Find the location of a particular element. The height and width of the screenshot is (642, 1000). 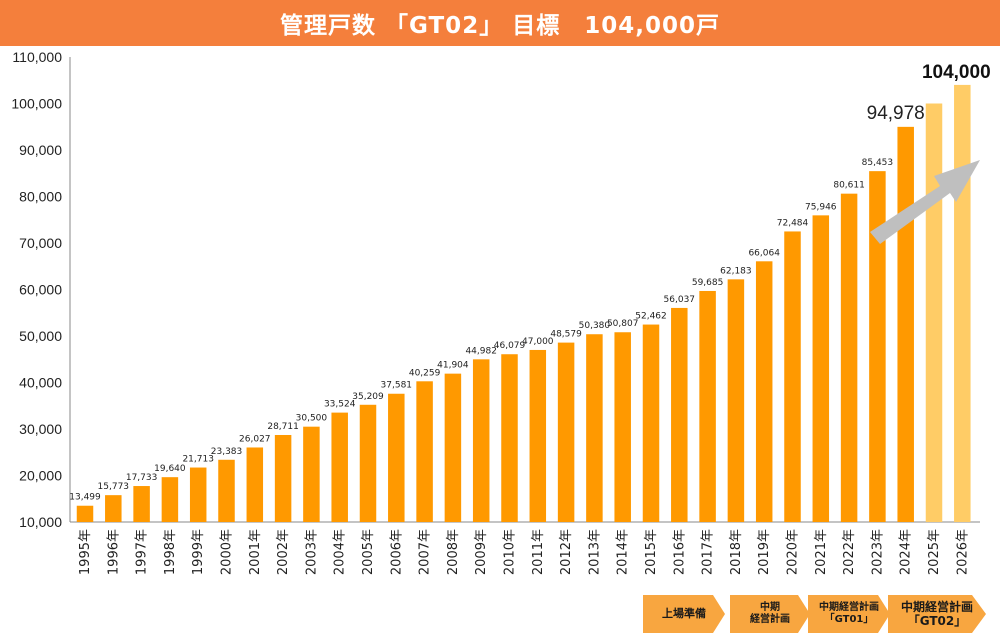

phase-label: 中期経営計画 「GT01」 is located at coordinates (849, 613).